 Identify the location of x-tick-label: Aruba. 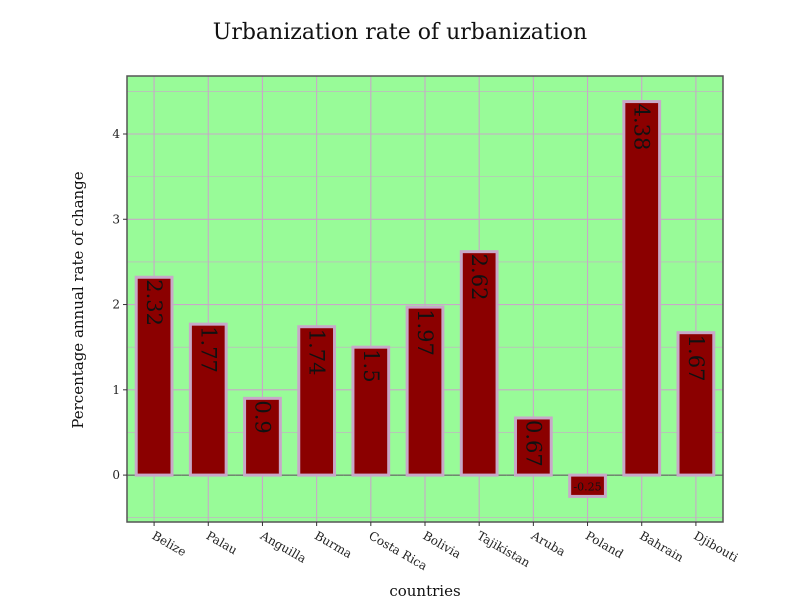
(548, 543).